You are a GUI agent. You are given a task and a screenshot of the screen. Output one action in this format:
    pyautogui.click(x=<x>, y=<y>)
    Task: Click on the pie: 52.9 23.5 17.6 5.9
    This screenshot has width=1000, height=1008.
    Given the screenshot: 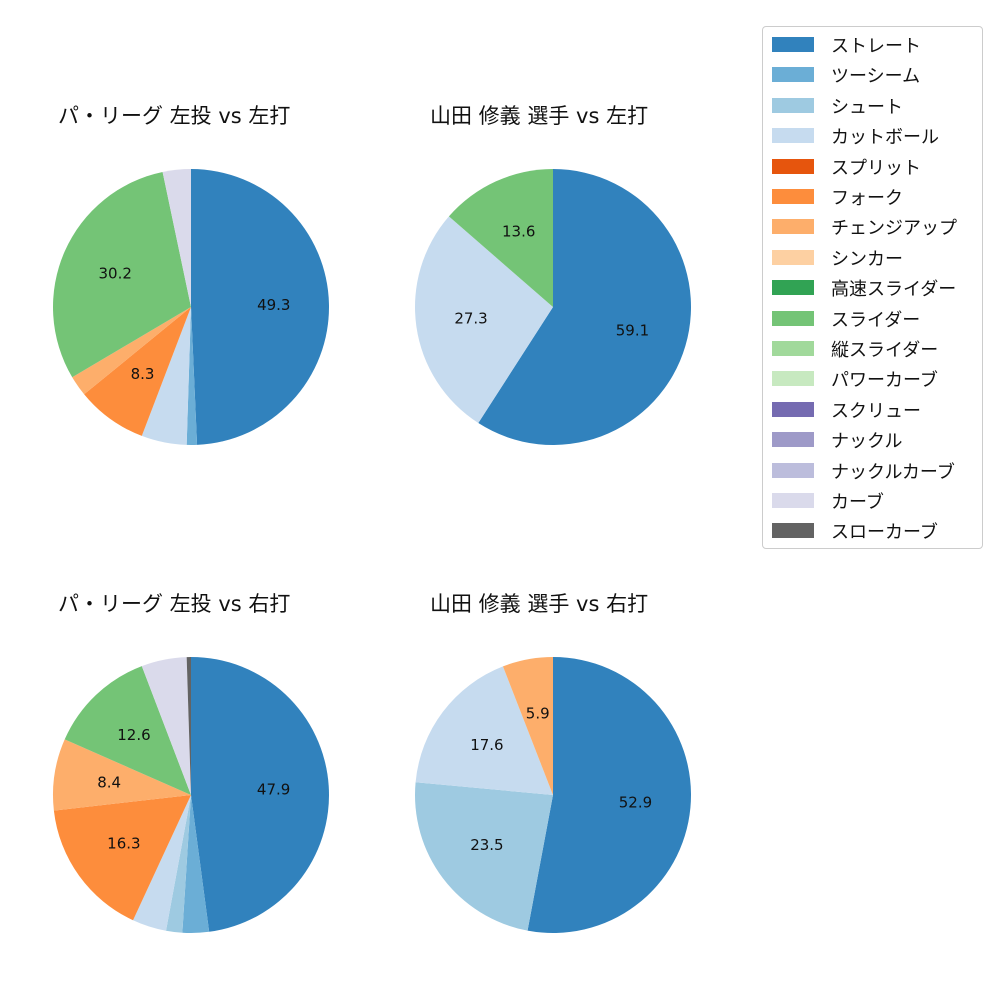 What is the action you would take?
    pyautogui.click(x=553, y=795)
    